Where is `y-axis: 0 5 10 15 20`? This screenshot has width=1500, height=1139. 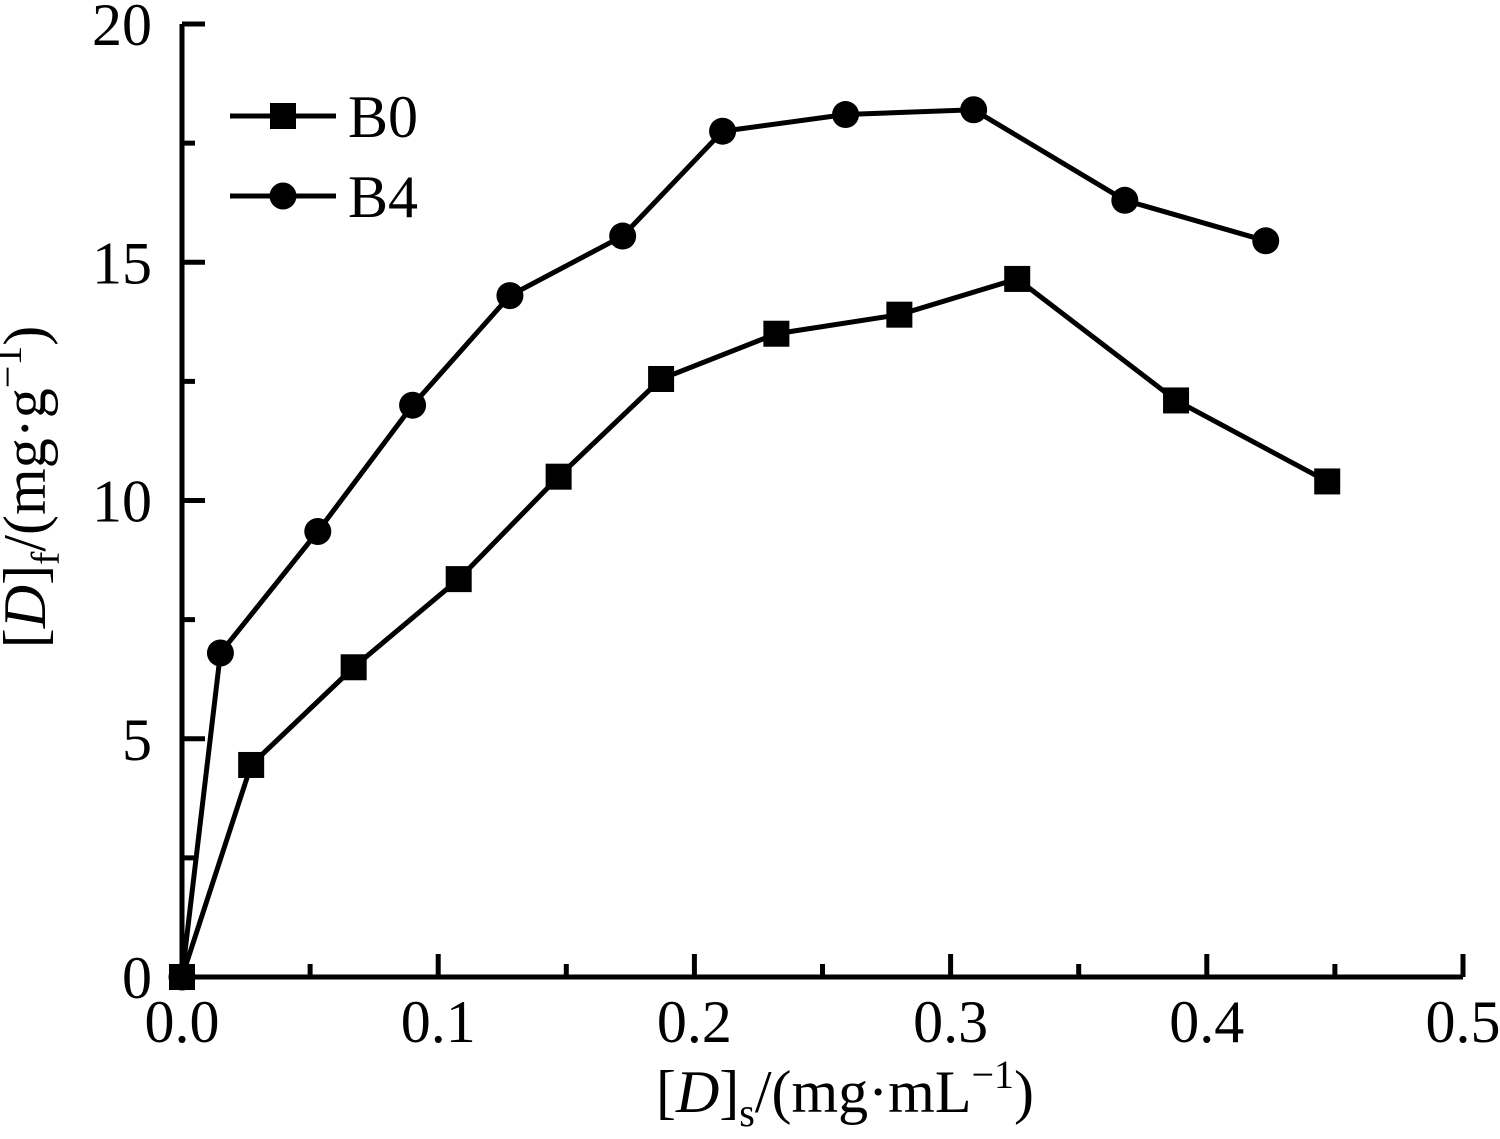
y-axis: 0 5 10 15 20 is located at coordinates (148, 505).